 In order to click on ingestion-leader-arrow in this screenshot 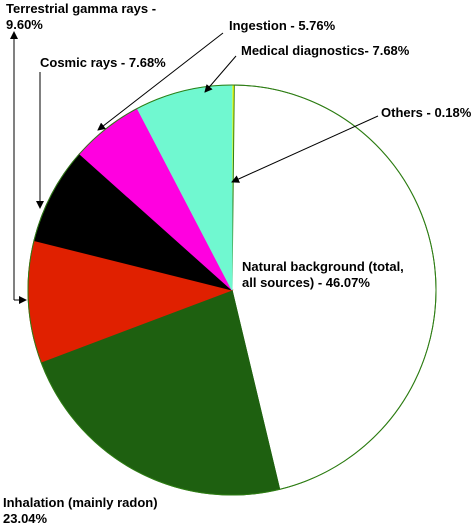, I will do `click(160, 81)`.